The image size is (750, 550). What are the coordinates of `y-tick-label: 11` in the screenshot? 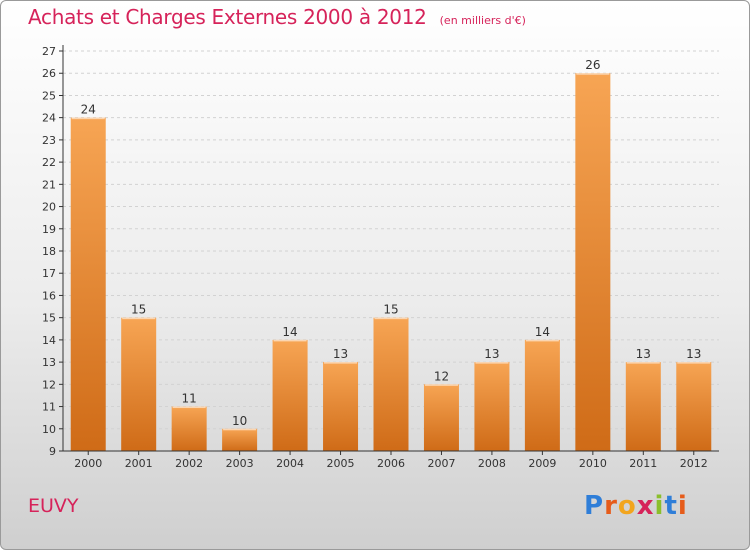 It's located at (49, 407).